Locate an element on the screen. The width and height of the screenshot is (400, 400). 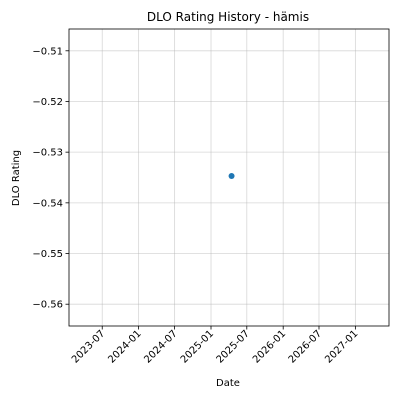
chart-title: DLO Rating History - hämis is located at coordinates (228, 17).